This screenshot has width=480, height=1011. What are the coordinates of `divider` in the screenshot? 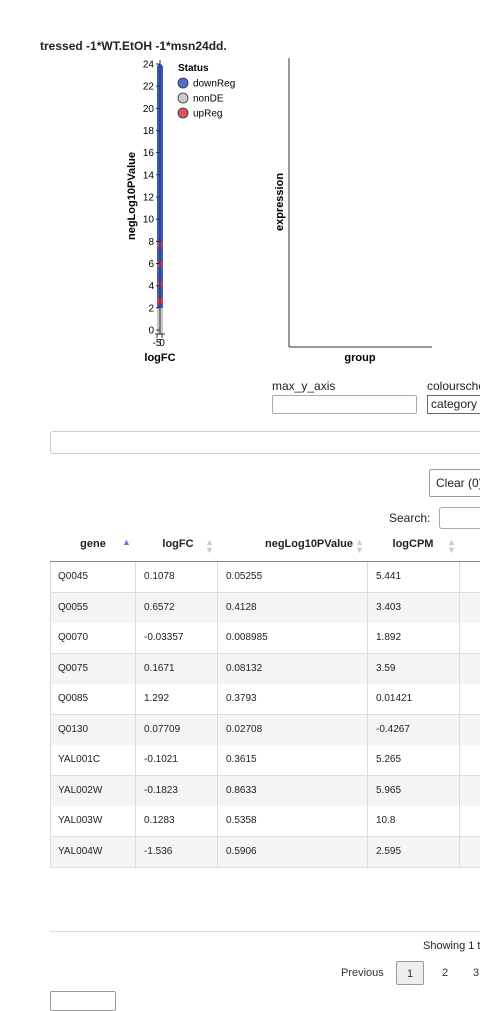 It's located at (265, 931).